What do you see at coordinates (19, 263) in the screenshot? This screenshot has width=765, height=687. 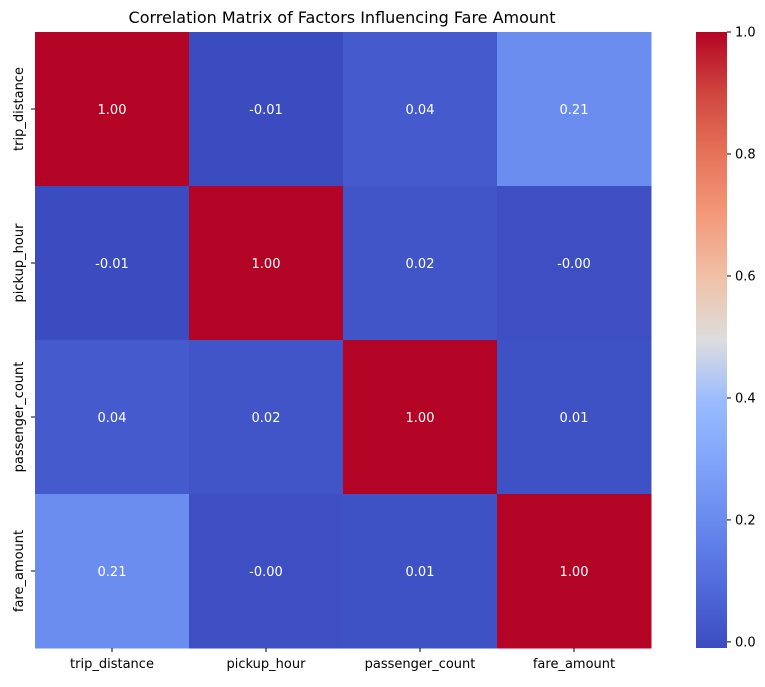 I see `y-tick-label-1: pickup_hour` at bounding box center [19, 263].